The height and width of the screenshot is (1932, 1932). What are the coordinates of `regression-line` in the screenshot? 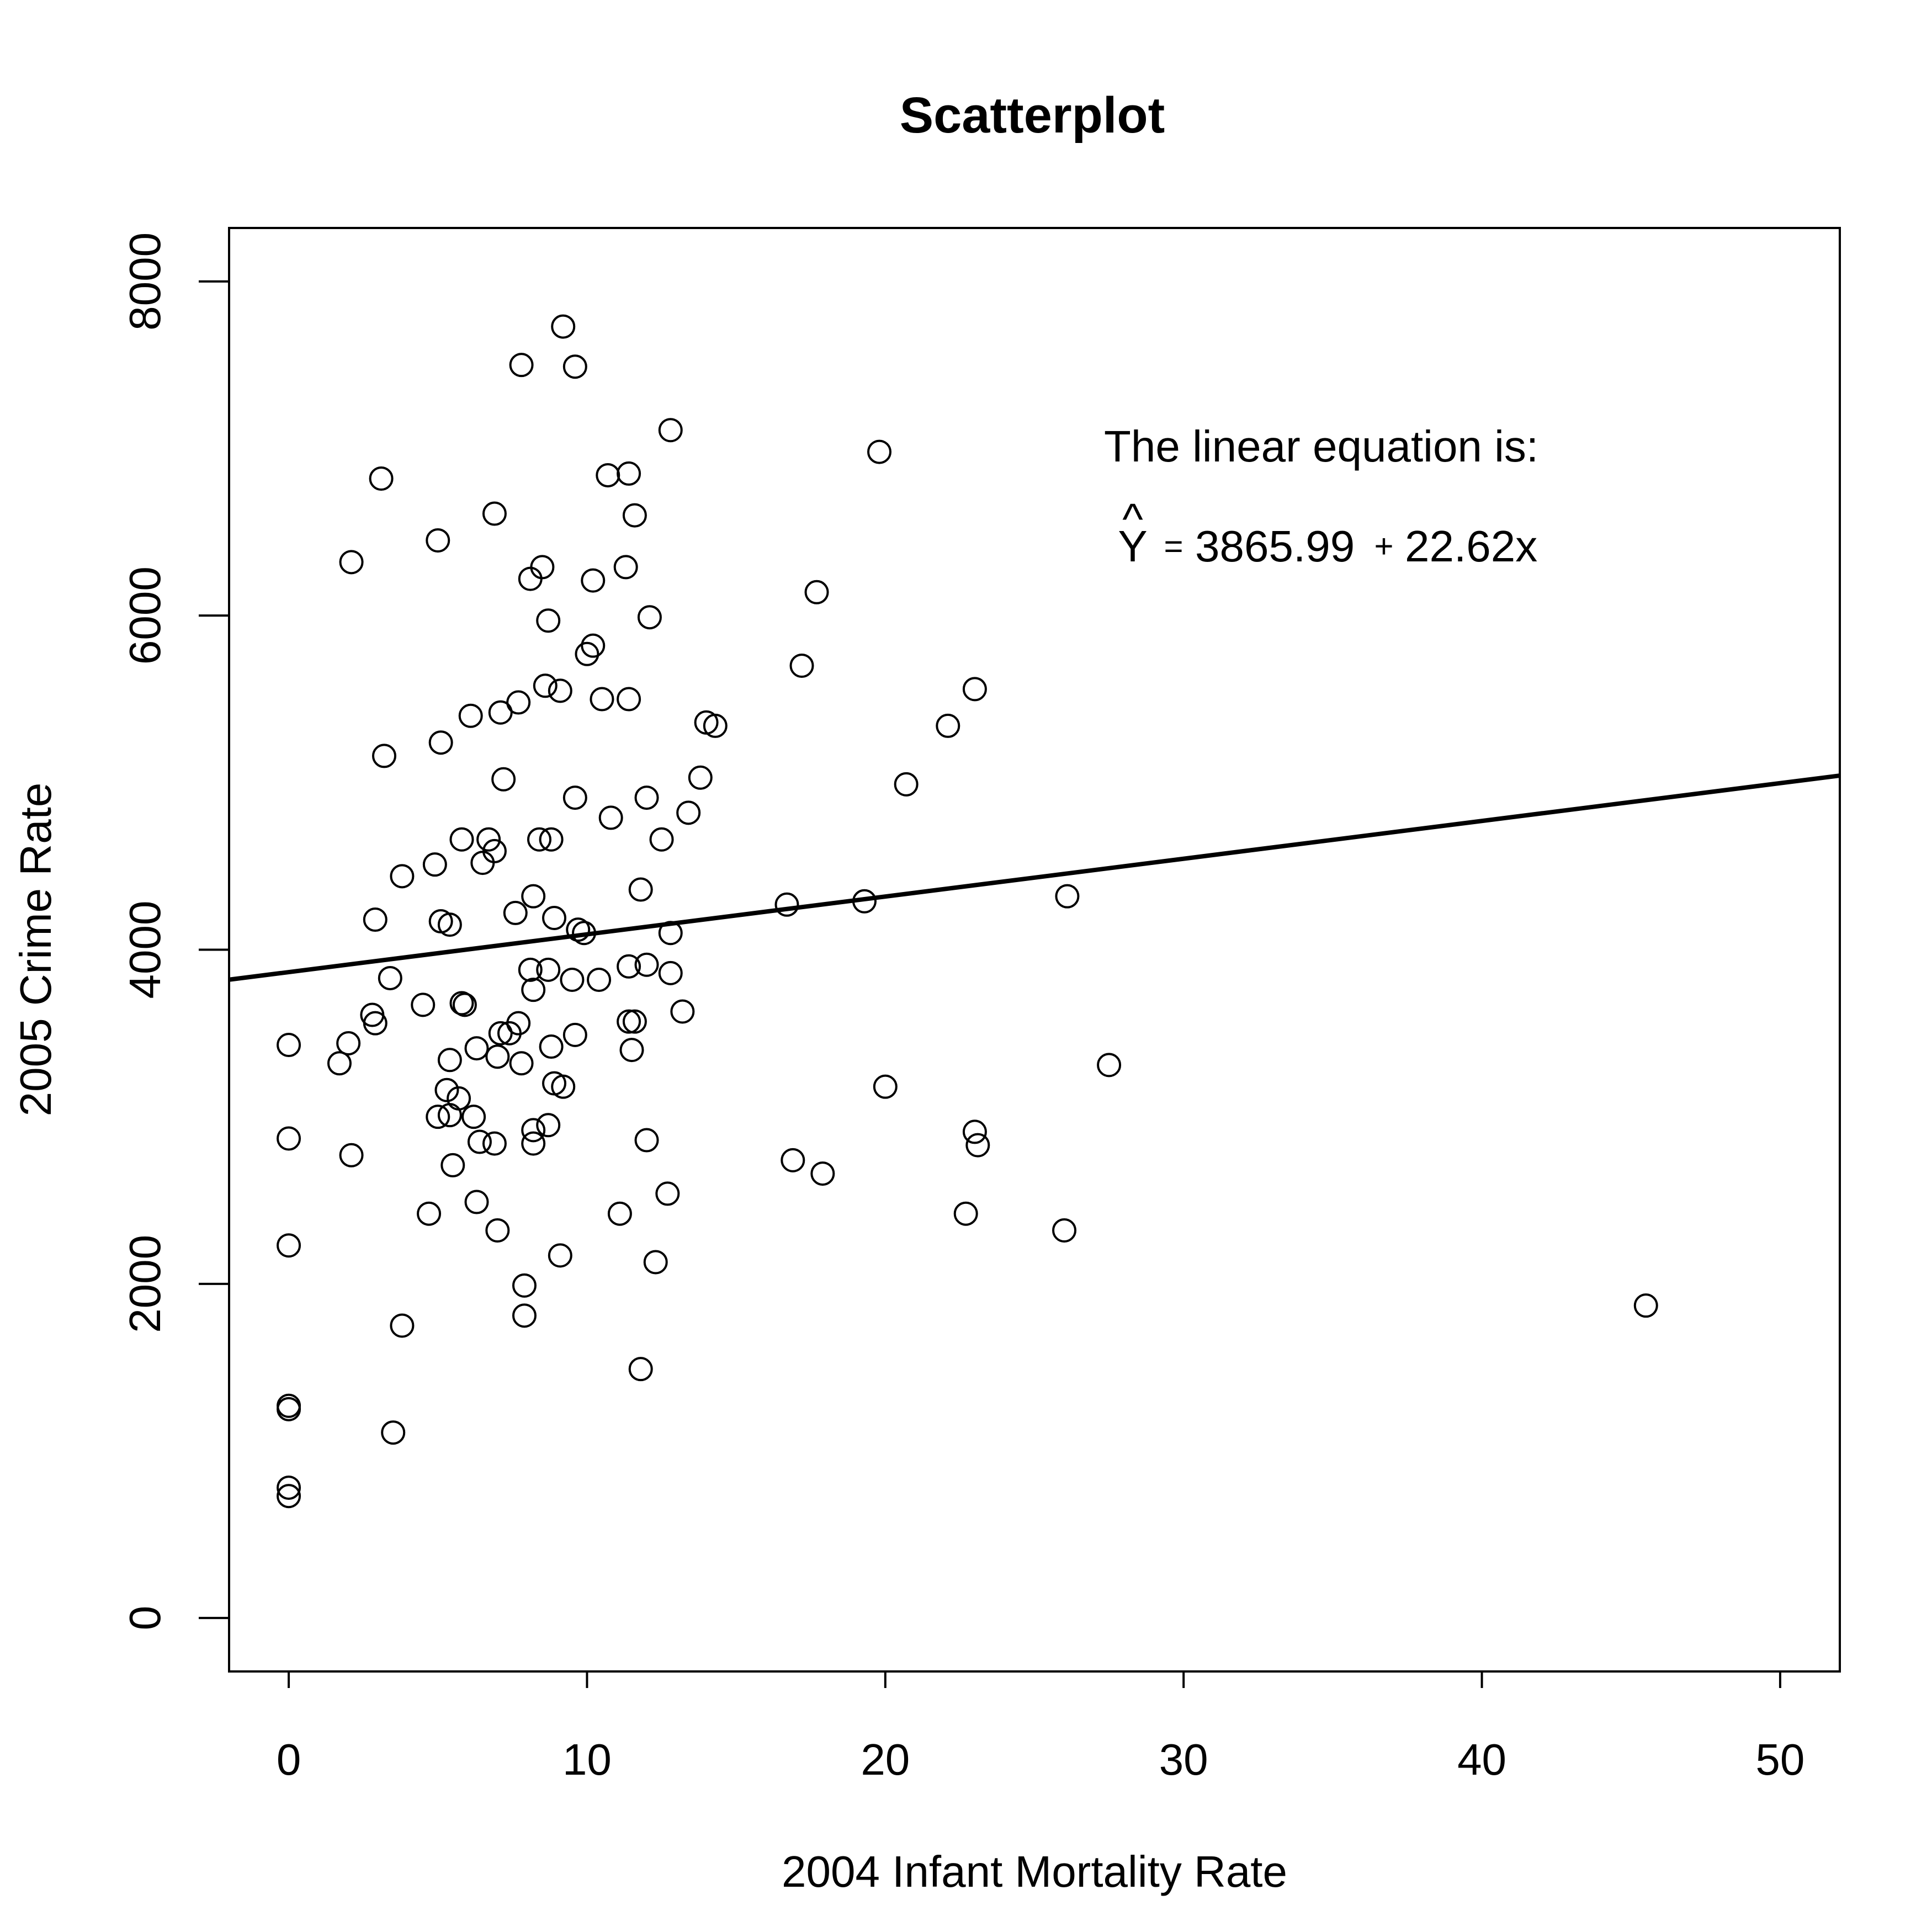 It's located at (1034, 878).